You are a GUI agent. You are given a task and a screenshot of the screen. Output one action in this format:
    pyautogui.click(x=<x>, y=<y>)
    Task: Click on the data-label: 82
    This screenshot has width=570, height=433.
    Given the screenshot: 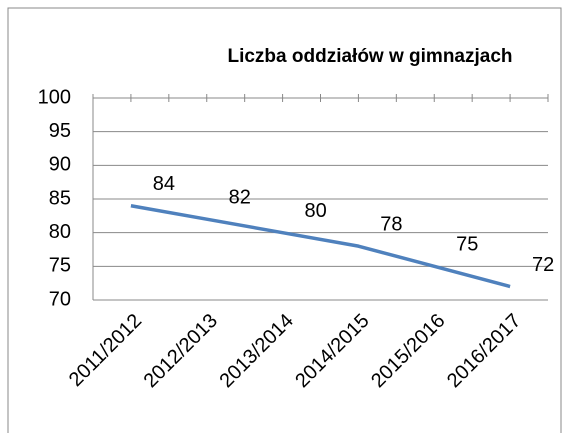 What is the action you would take?
    pyautogui.click(x=240, y=197)
    